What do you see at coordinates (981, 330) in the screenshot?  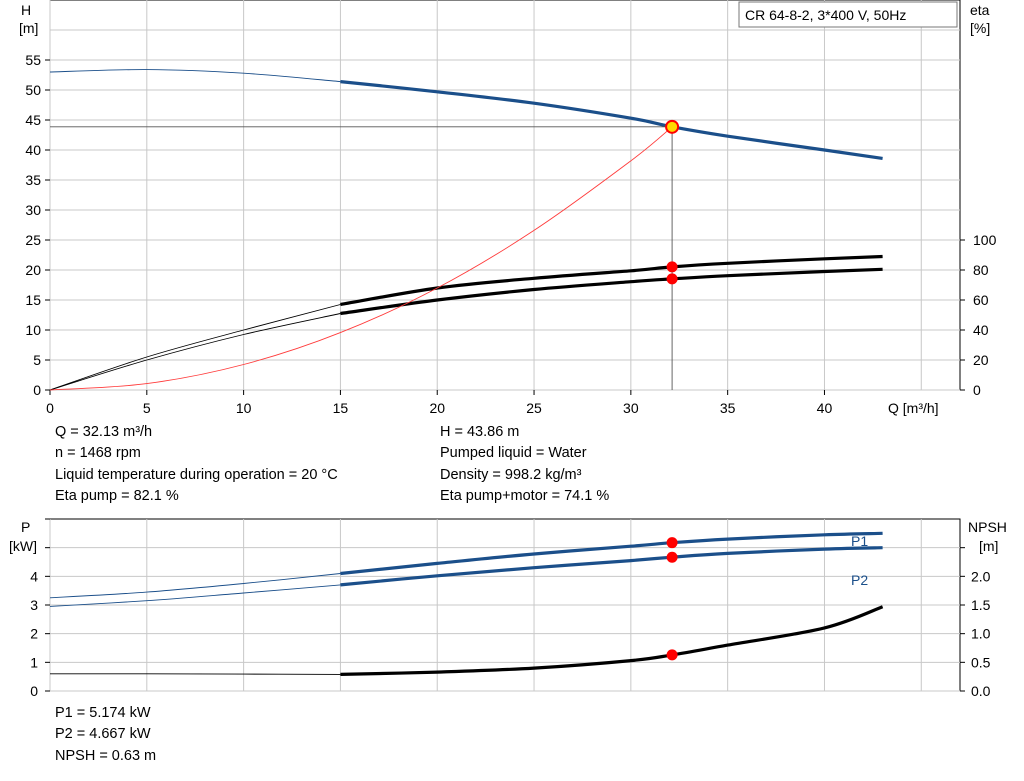 I see `y2-tick-label: 40` at bounding box center [981, 330].